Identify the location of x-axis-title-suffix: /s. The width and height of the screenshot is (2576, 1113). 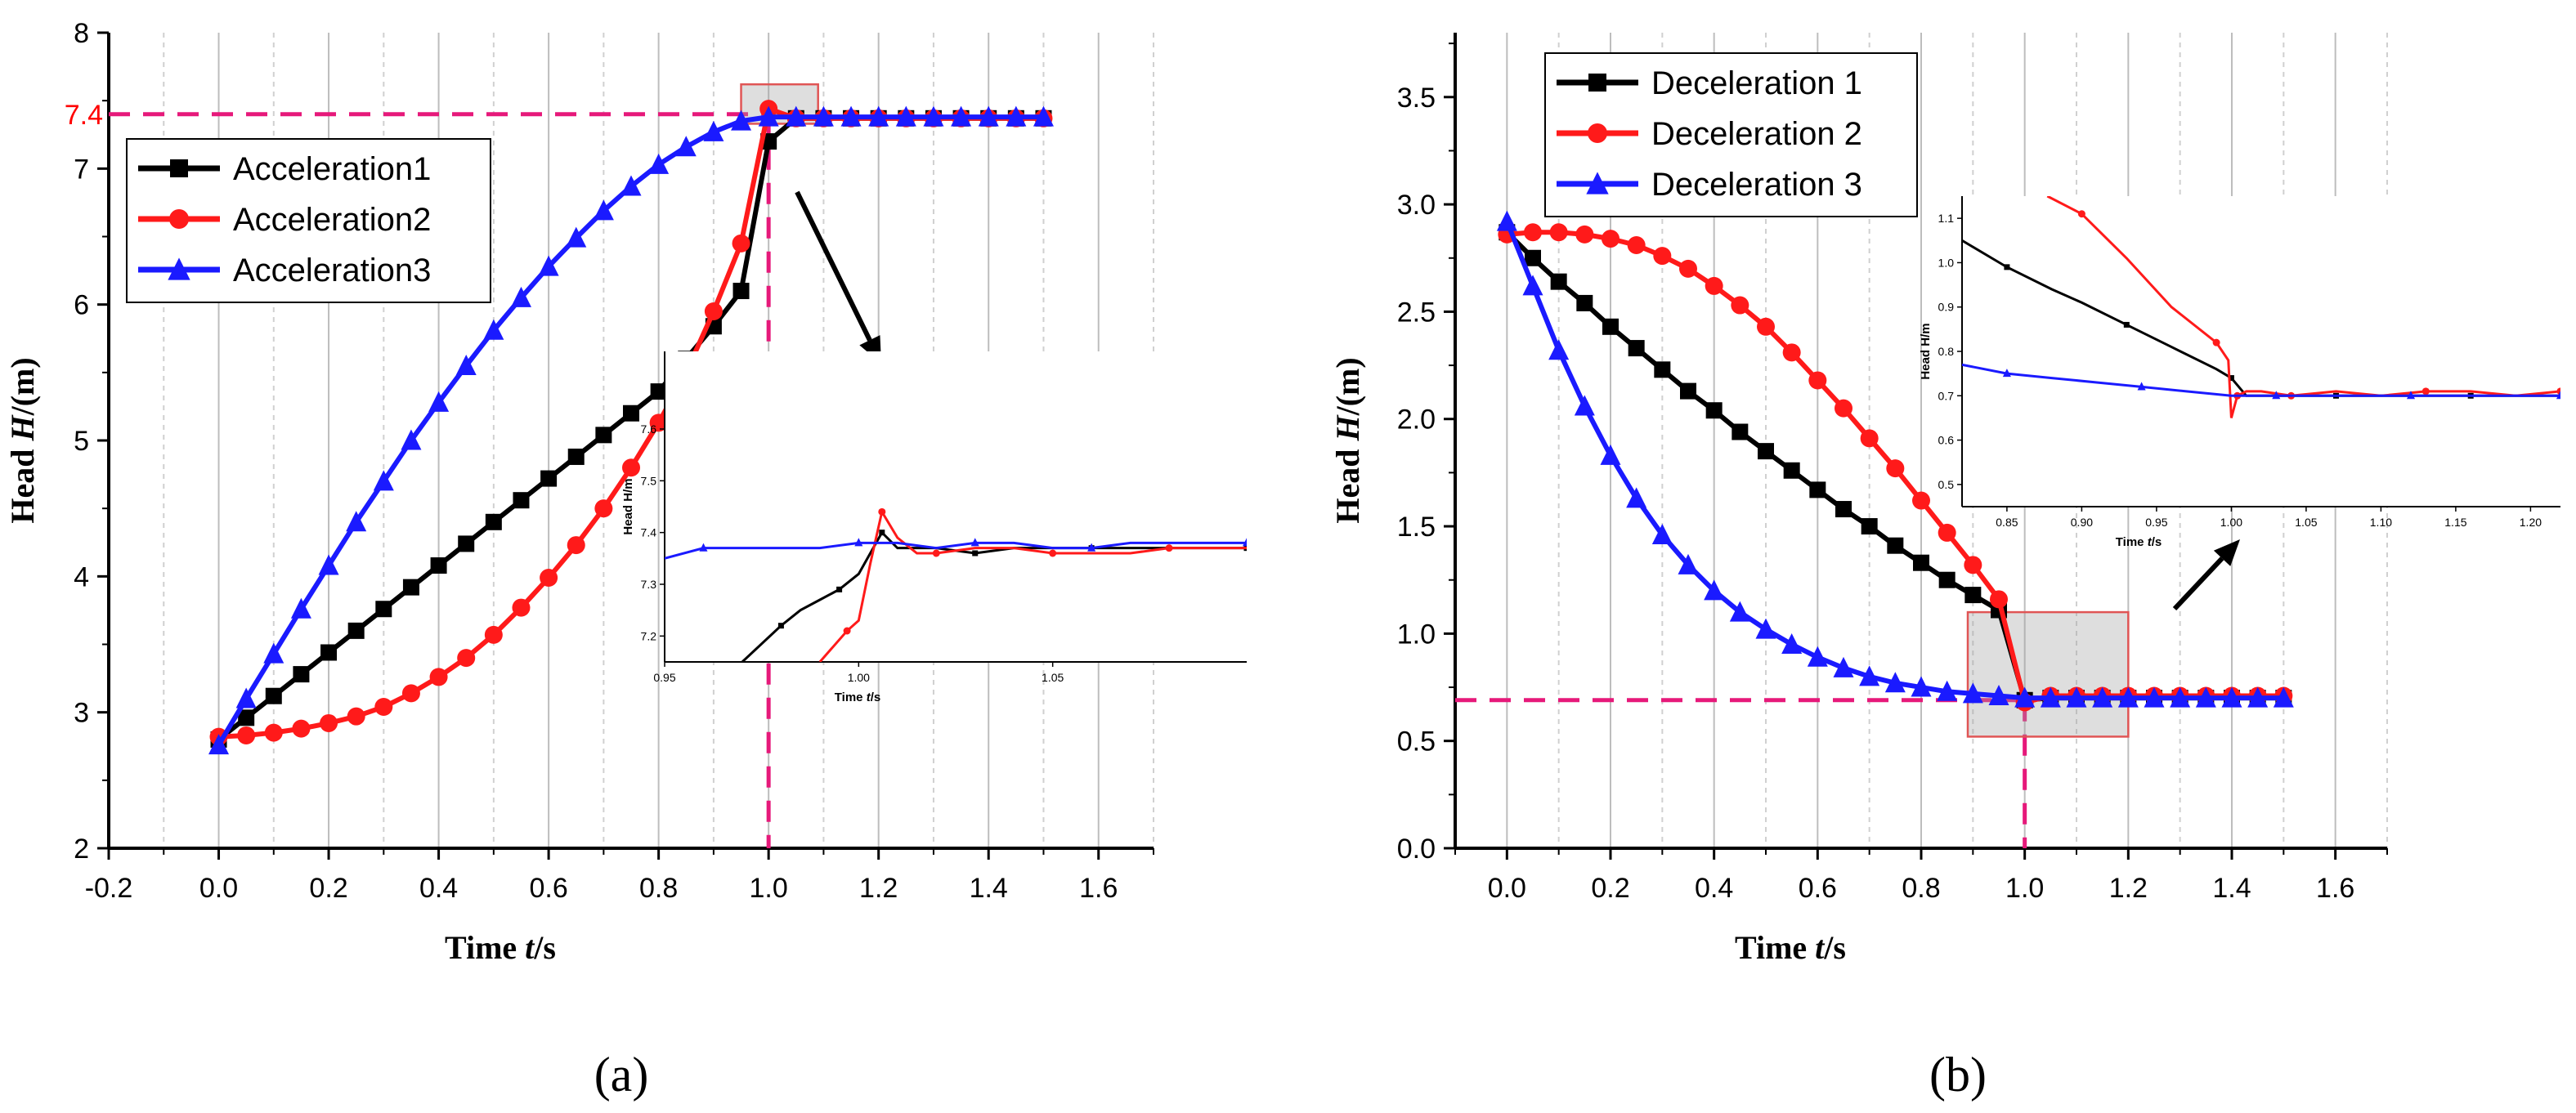
(1835, 947).